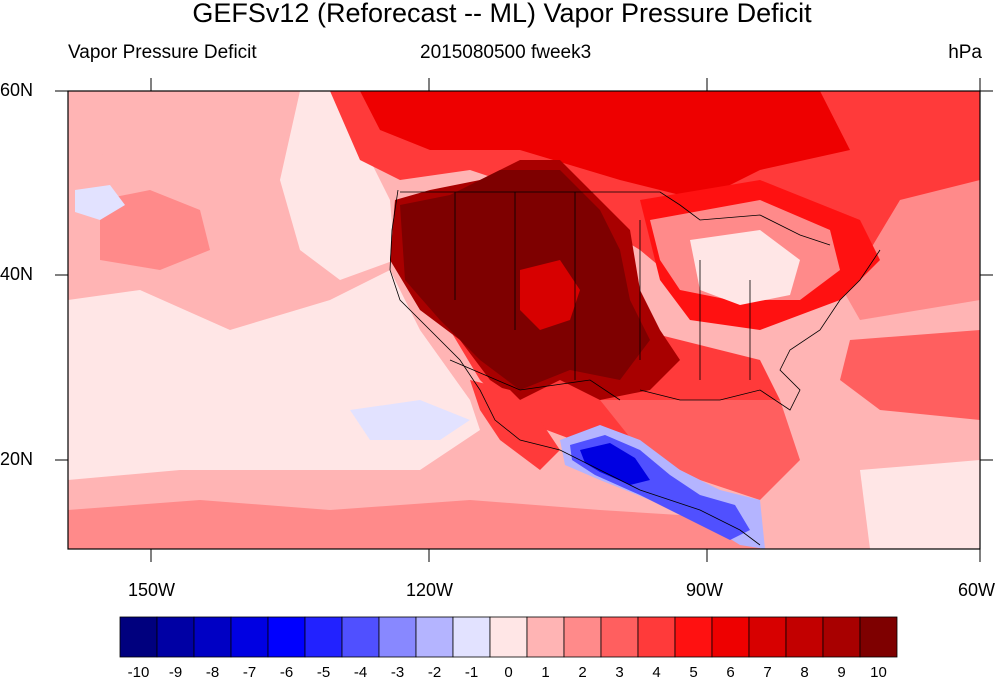 The width and height of the screenshot is (1004, 684). What do you see at coordinates (323, 672) in the screenshot?
I see `colorbar-label: -5` at bounding box center [323, 672].